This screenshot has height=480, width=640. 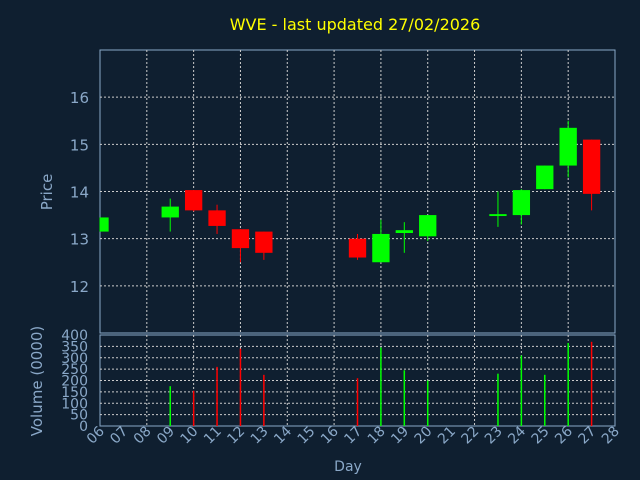 I want to click on x-tick-label: 26, so click(x=564, y=435).